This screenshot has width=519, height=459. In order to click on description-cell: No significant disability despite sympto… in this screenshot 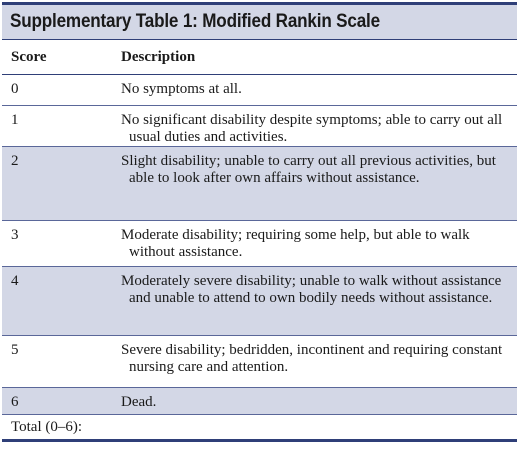, I will do `click(312, 128)`.